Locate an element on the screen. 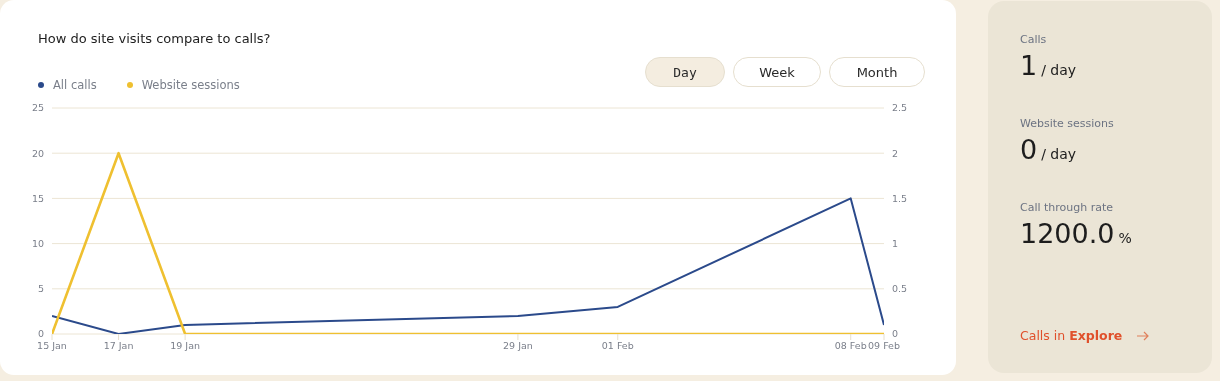 The image size is (1220, 381). x-tick-label: 17 Jan is located at coordinates (118, 345).